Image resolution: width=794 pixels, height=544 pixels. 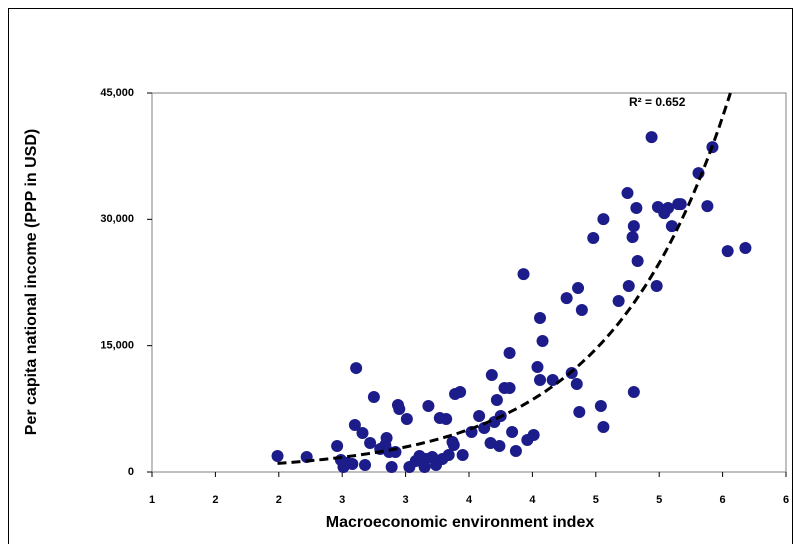 I want to click on x-axis-title: Macroeconomic environment index, so click(x=460, y=522).